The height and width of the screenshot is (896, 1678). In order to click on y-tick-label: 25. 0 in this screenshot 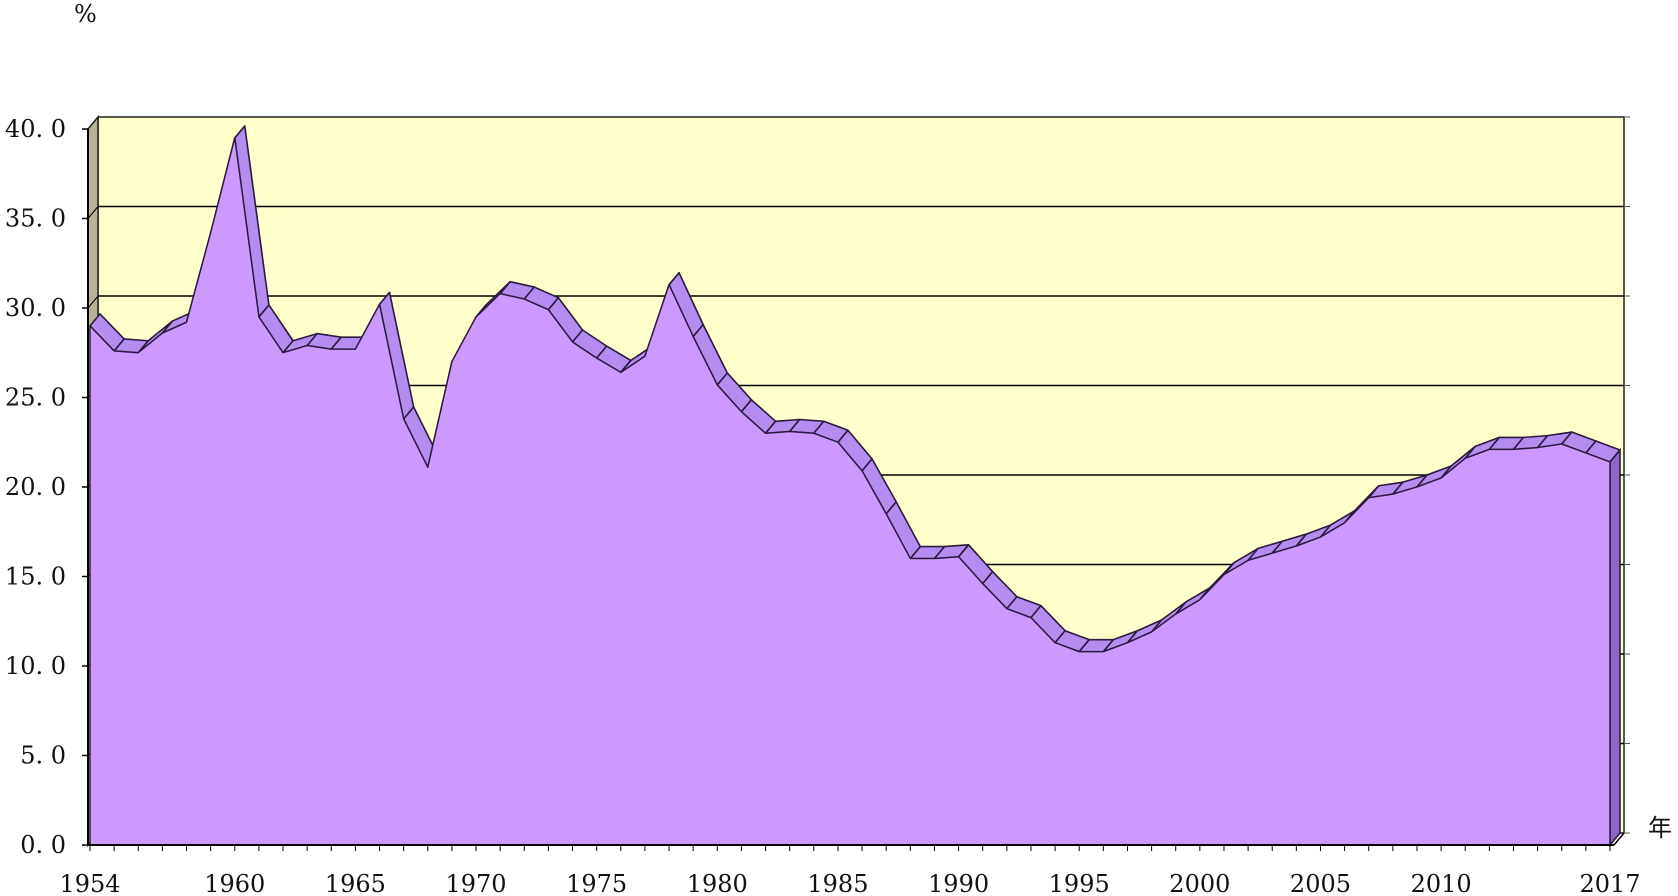, I will do `click(35, 398)`.